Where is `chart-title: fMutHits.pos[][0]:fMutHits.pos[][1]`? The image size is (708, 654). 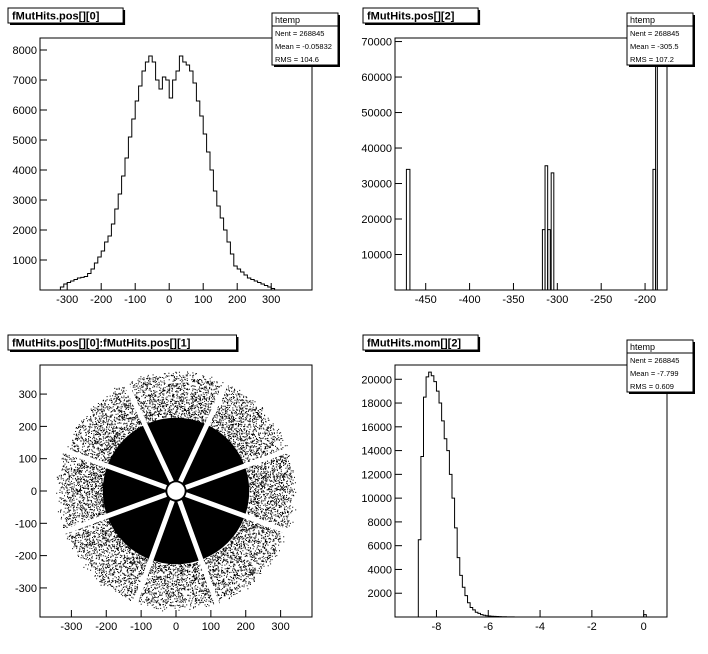 chart-title: fMutHits.pos[][0]:fMutHits.pos[][1] is located at coordinates (101, 344).